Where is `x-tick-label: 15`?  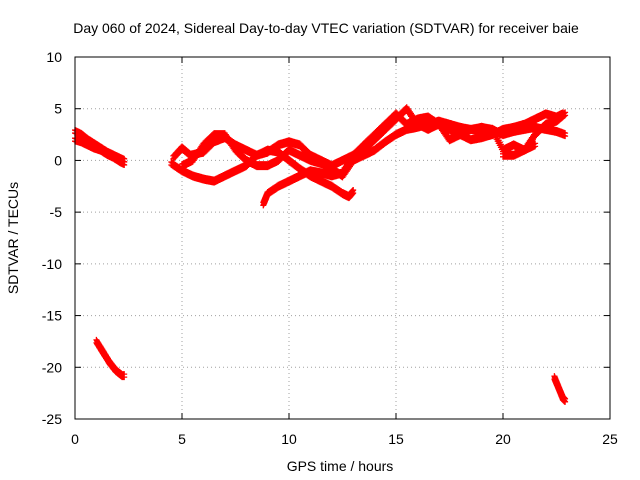 x-tick-label: 15 is located at coordinates (396, 439).